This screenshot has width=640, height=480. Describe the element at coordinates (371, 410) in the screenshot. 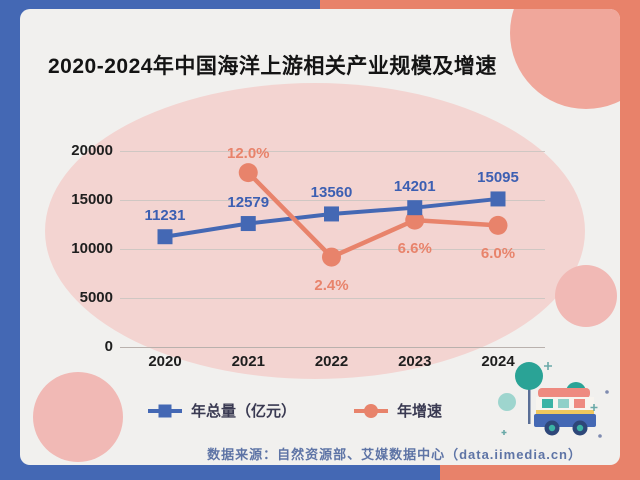

I see `legend-circle-marker-icon` at that location.